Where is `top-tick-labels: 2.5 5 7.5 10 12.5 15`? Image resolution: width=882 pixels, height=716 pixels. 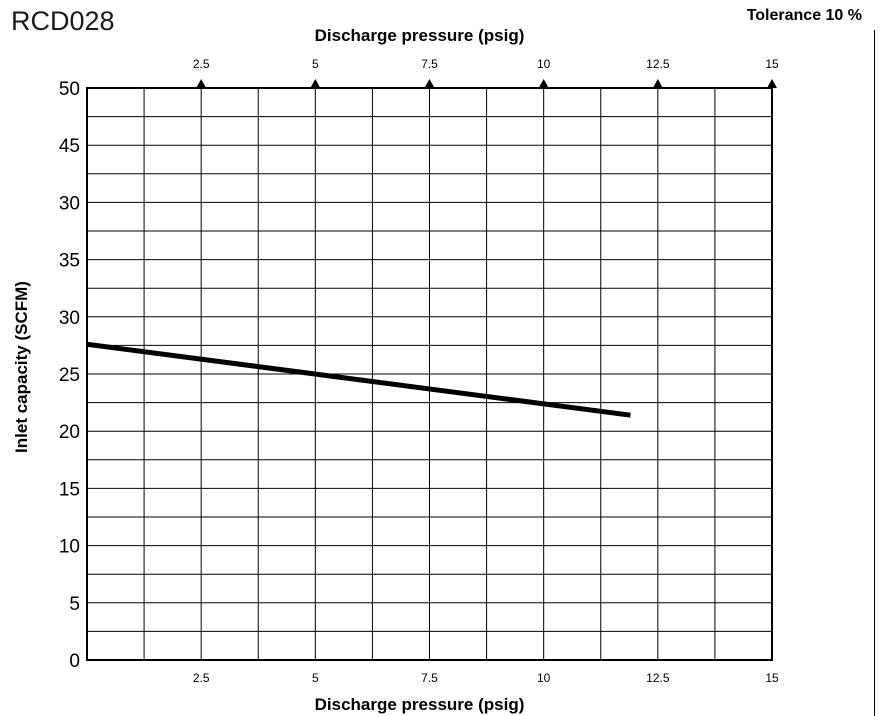 top-tick-labels: 2.5 5 7.5 10 12.5 15 is located at coordinates (486, 64).